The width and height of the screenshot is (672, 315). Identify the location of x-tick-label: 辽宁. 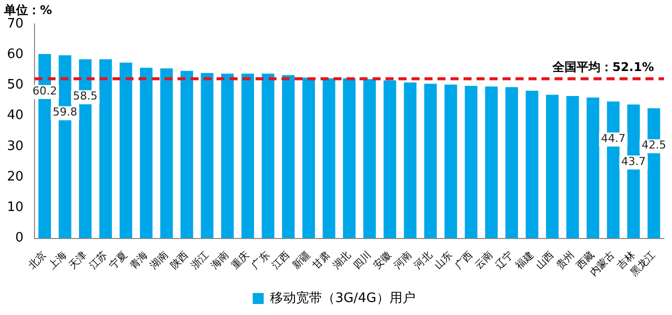
(504, 260).